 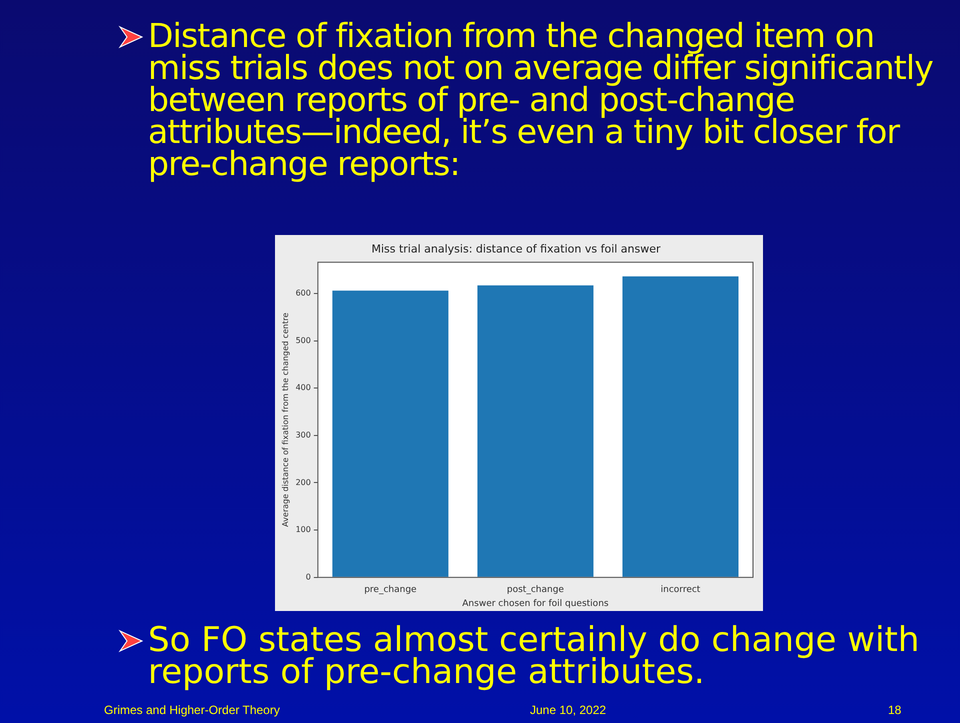 What do you see at coordinates (516, 249) in the screenshot?
I see `chart-title: Miss trial analysis: distance of fixation vs foil answer` at bounding box center [516, 249].